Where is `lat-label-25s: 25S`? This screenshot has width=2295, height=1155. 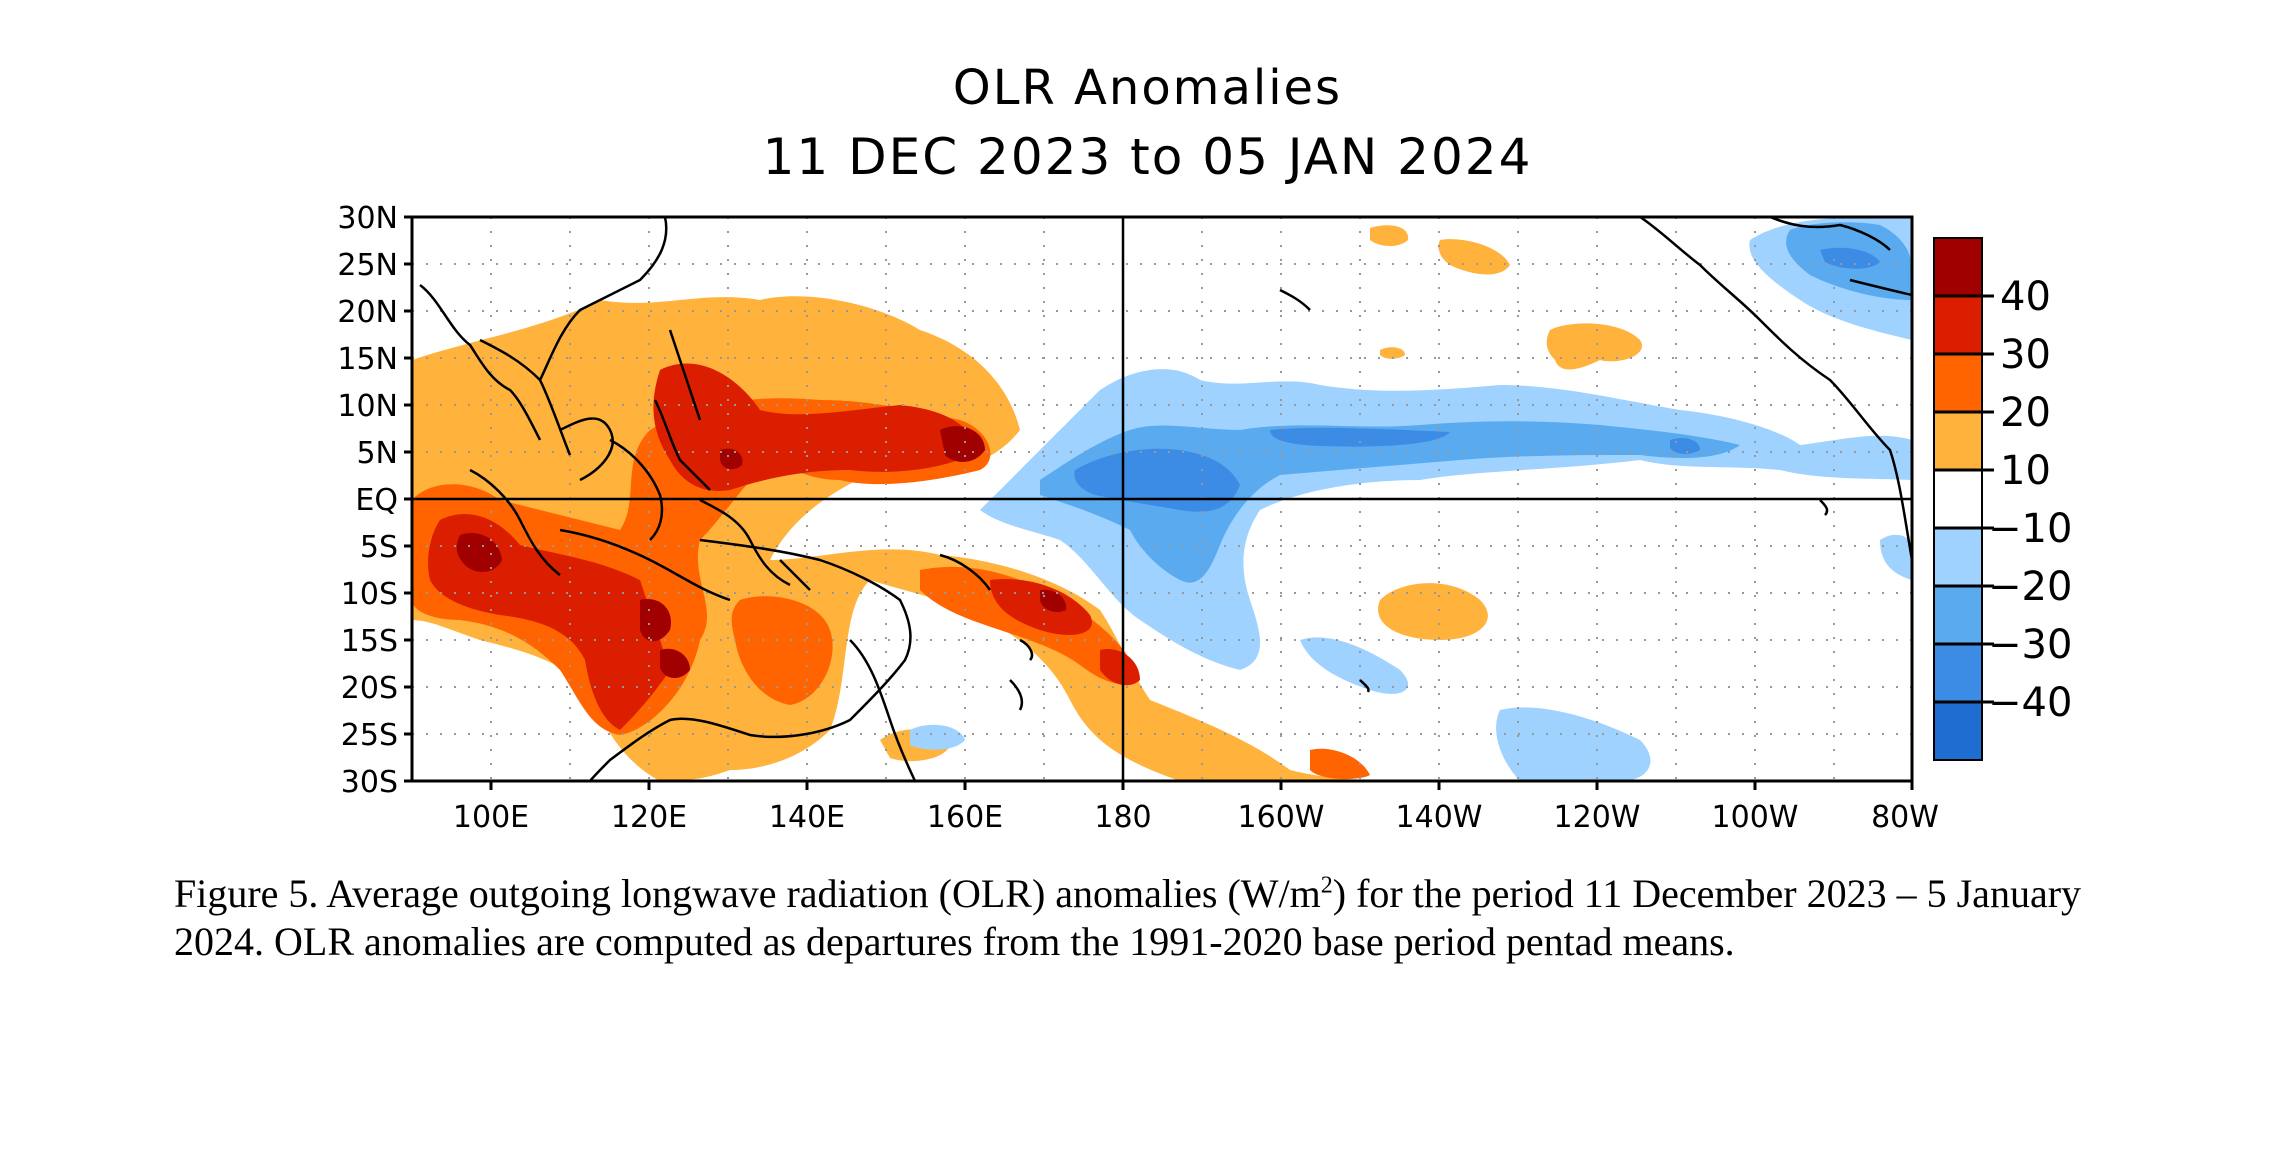 lat-label-25s: 25S is located at coordinates (369, 735).